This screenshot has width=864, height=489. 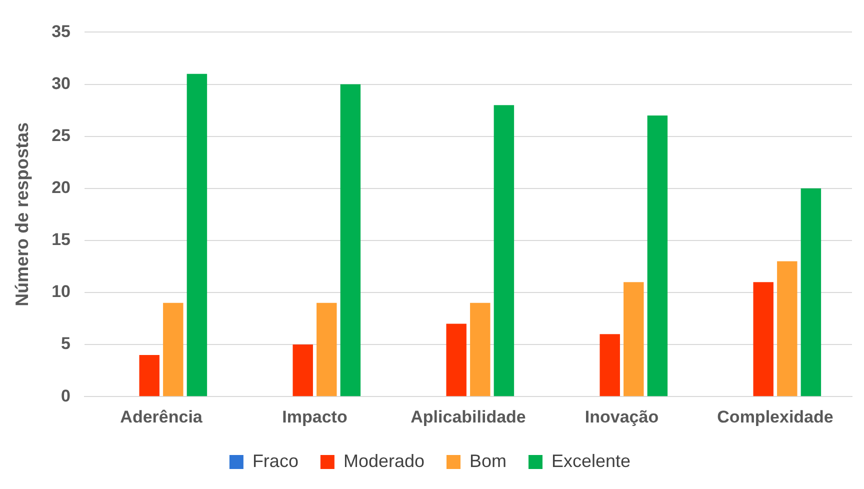 What do you see at coordinates (275, 460) in the screenshot?
I see `legend-label: Fraco` at bounding box center [275, 460].